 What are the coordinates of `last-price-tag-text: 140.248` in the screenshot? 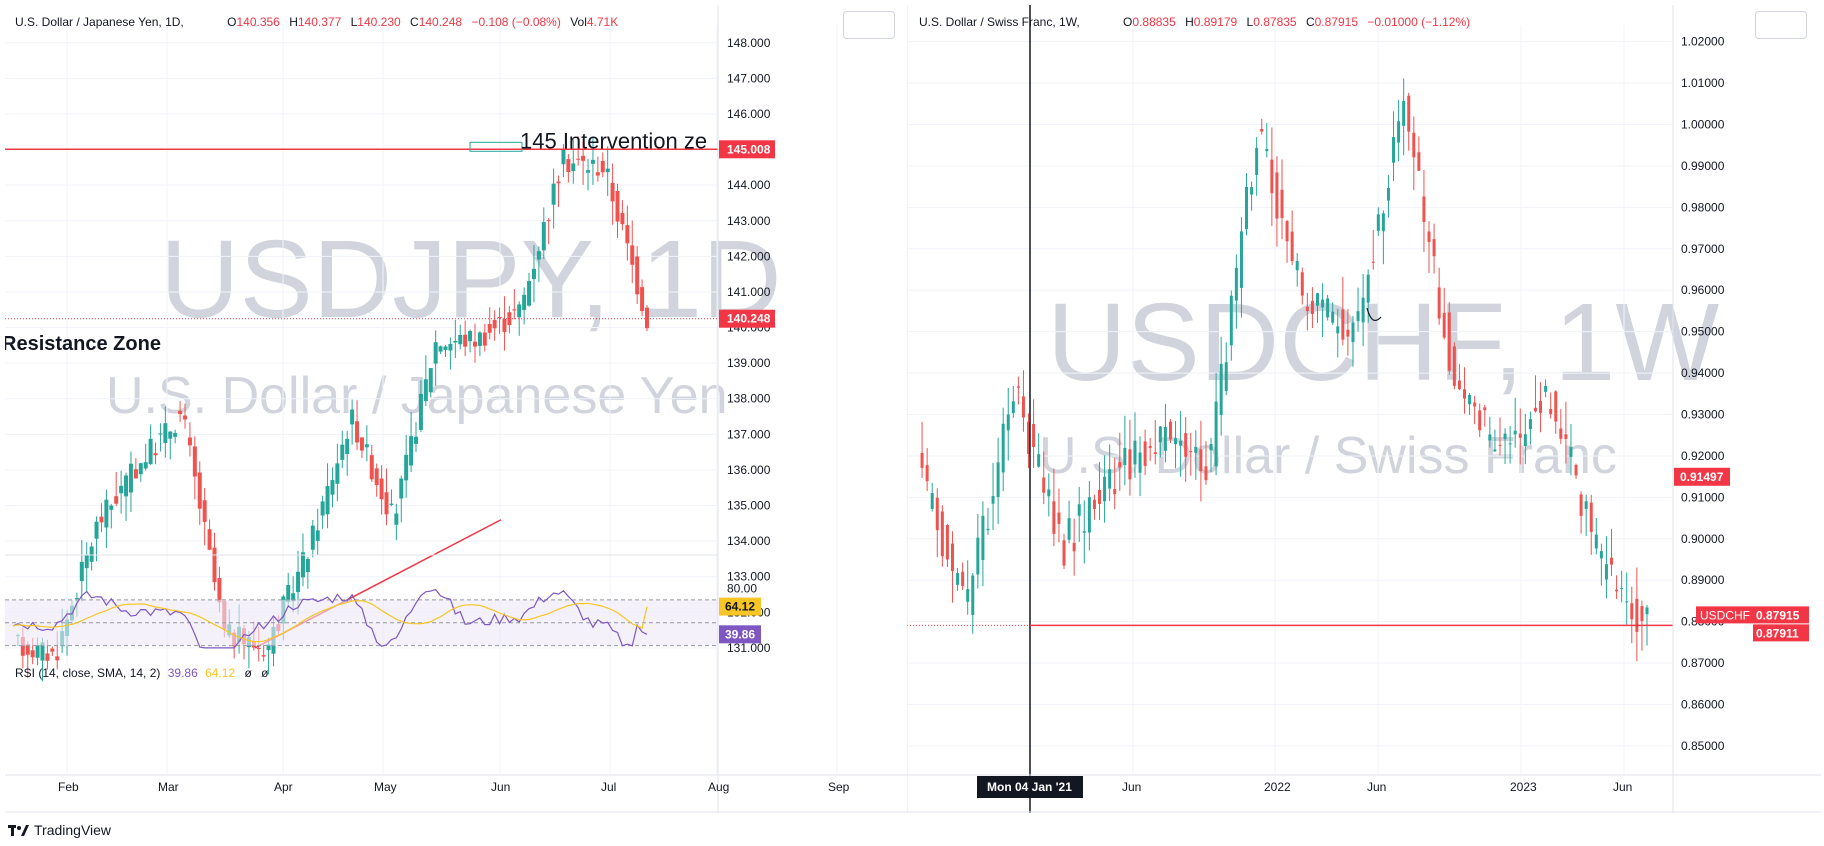 It's located at (749, 319).